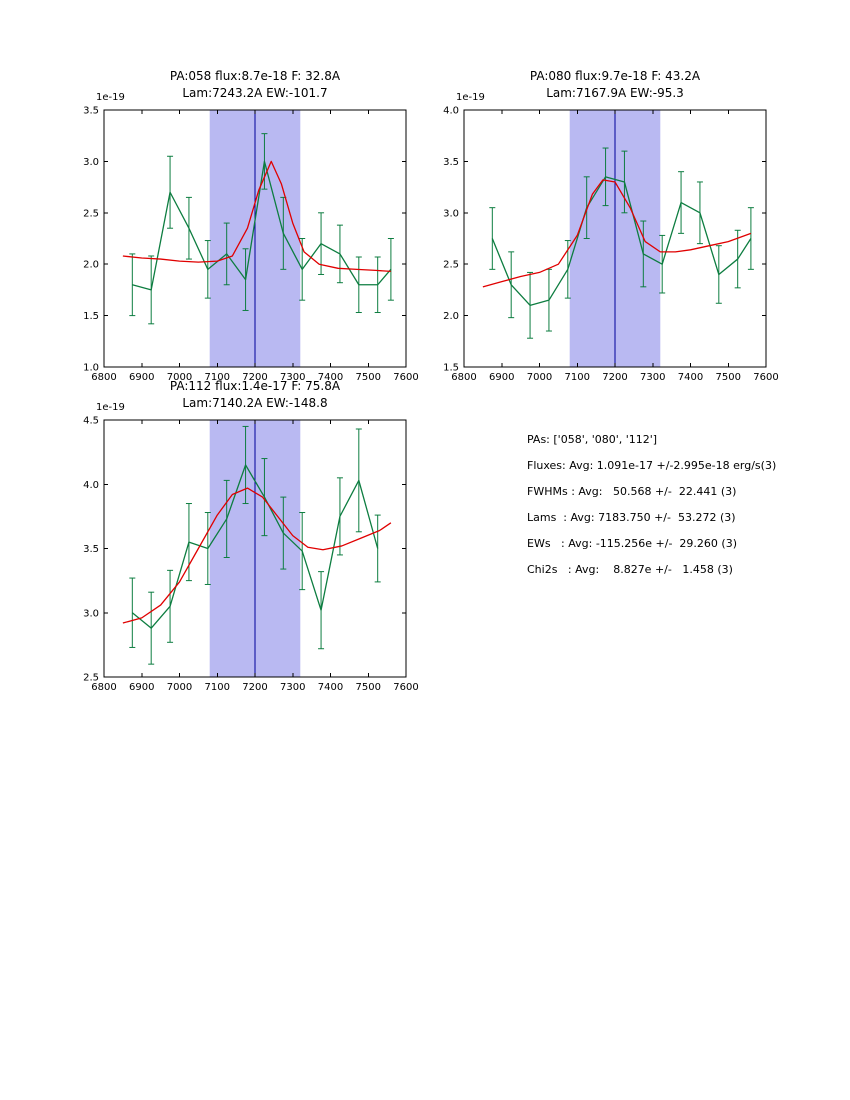 The image size is (850, 1100). What do you see at coordinates (255, 403) in the screenshot?
I see `subplot-pa112-title-line2: Lam:7140.2A EW:-148.8` at bounding box center [255, 403].